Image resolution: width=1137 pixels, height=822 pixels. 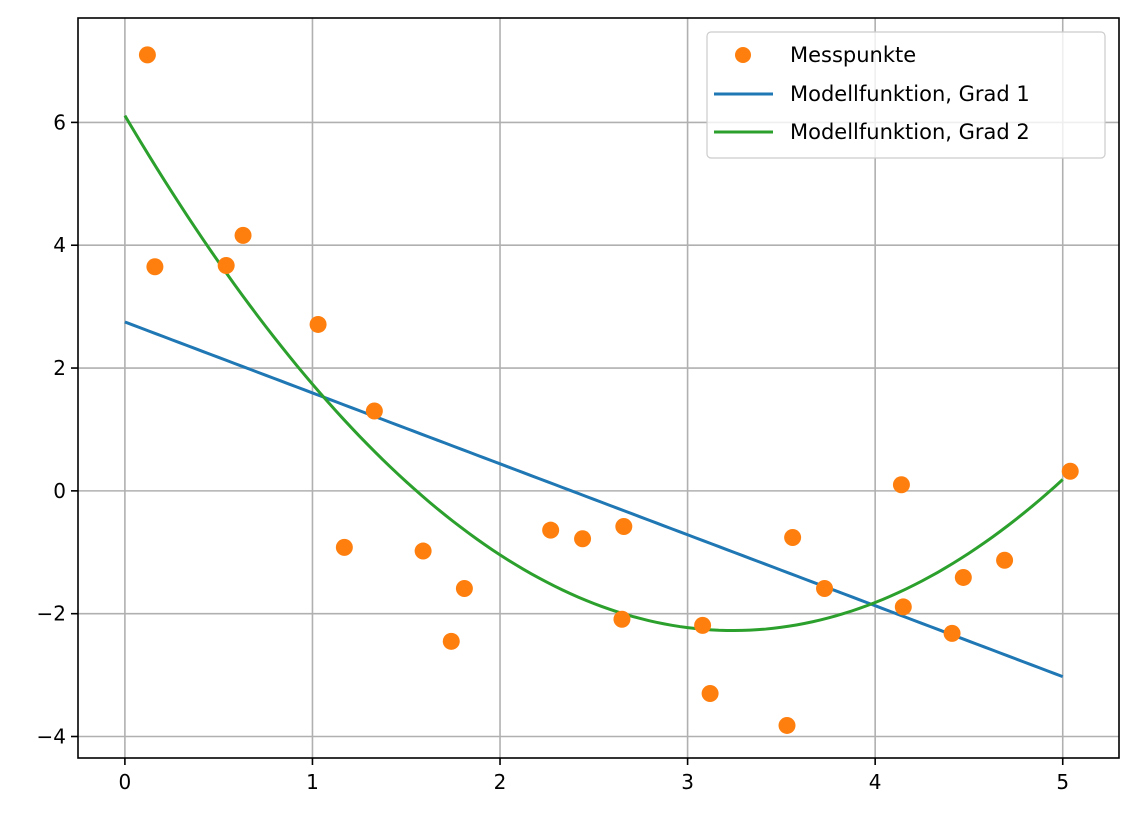 I want to click on x-tick-label: 4, so click(x=875, y=782).